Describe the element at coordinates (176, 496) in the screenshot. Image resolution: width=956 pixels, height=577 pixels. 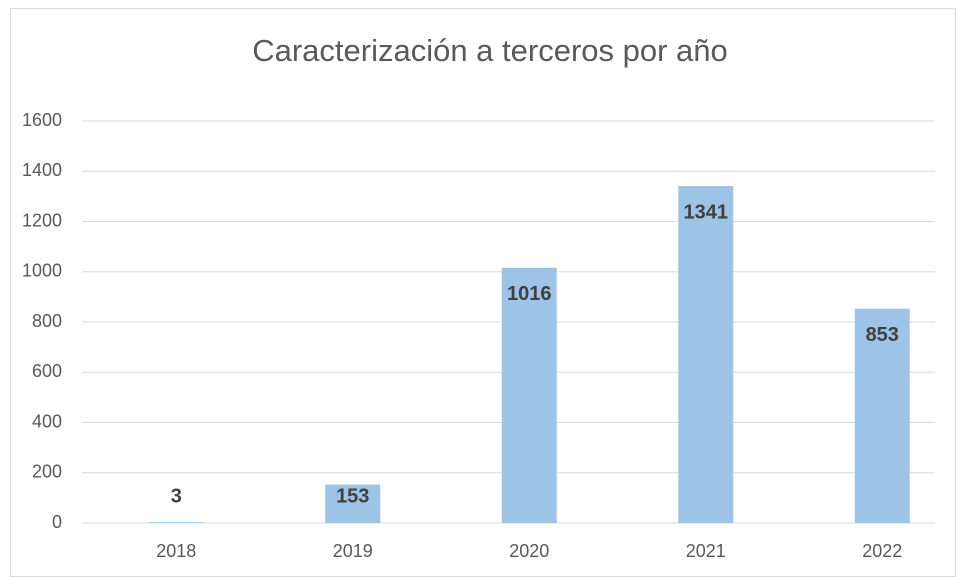
I see `data-label: 3` at that location.